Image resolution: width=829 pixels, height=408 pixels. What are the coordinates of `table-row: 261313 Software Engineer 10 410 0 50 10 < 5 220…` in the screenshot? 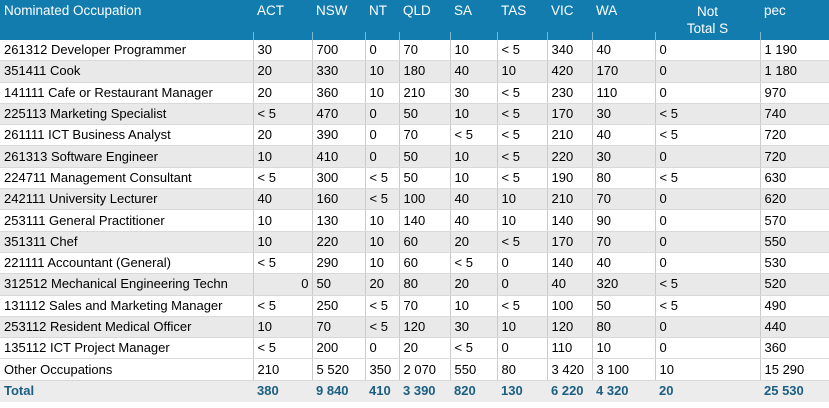 It's located at (414, 156).